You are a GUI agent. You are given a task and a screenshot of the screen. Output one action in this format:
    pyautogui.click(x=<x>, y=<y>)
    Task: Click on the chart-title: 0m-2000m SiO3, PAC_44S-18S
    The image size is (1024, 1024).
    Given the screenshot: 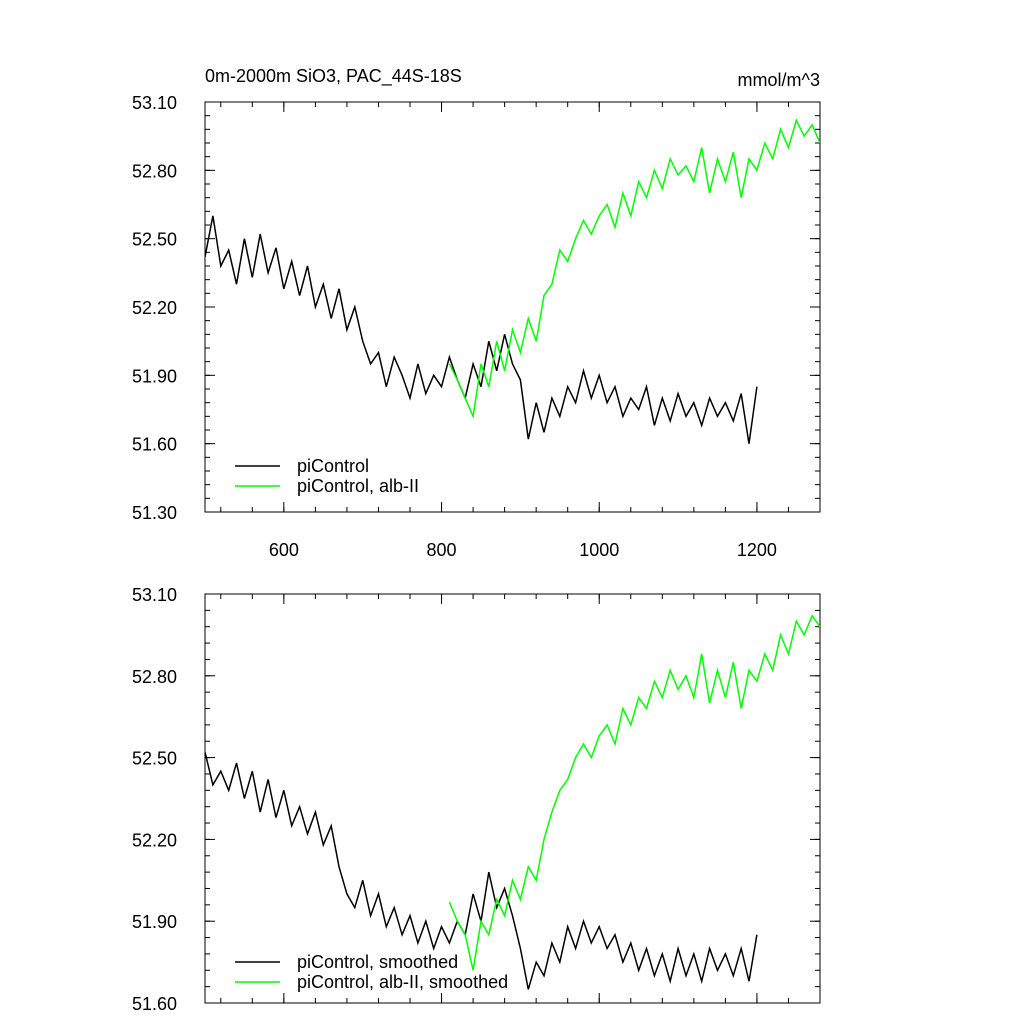 What is the action you would take?
    pyautogui.click(x=333, y=76)
    